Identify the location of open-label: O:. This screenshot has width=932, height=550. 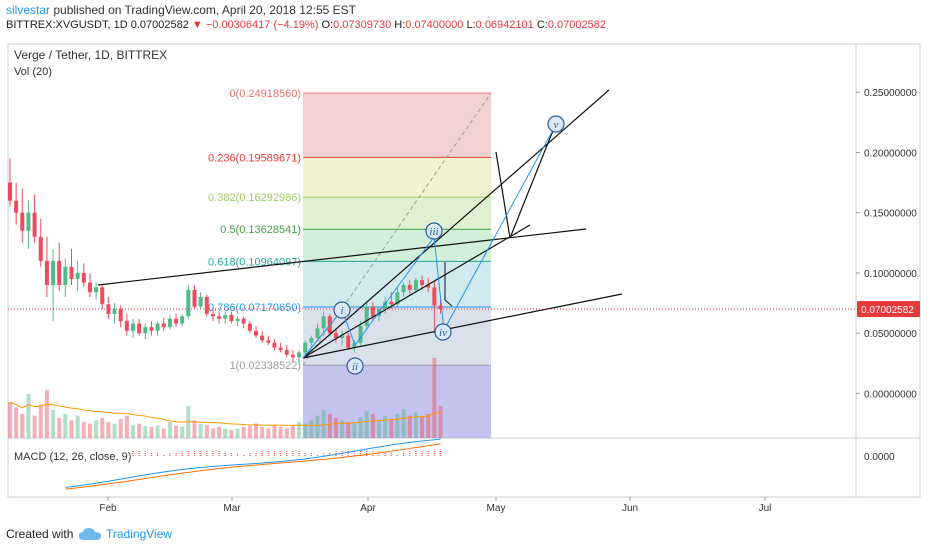
(327, 25).